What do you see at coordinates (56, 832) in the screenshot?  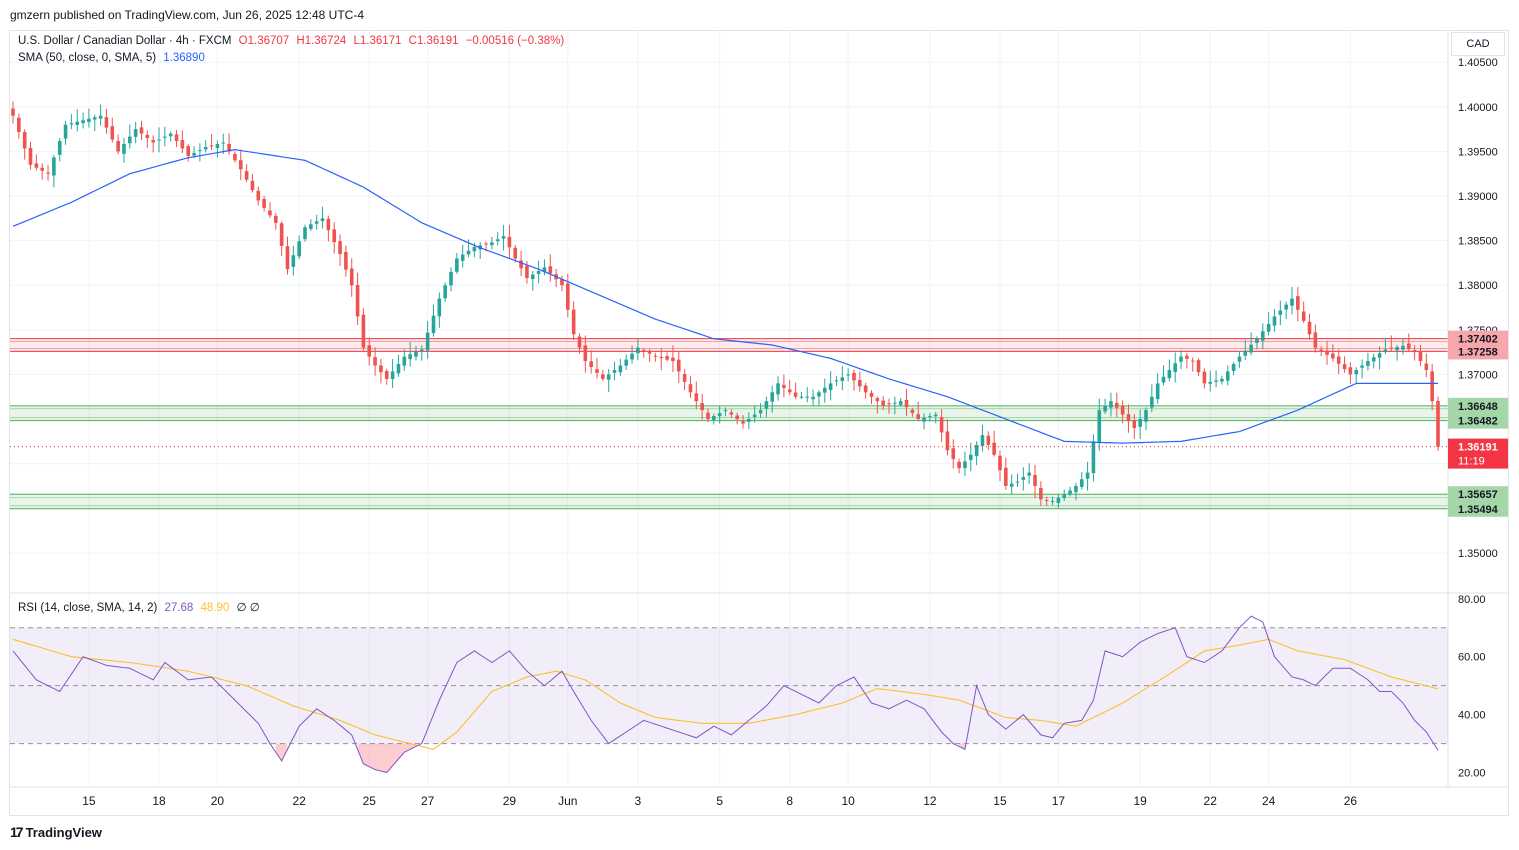 I see `tradingview-brand: 17 TradingView` at bounding box center [56, 832].